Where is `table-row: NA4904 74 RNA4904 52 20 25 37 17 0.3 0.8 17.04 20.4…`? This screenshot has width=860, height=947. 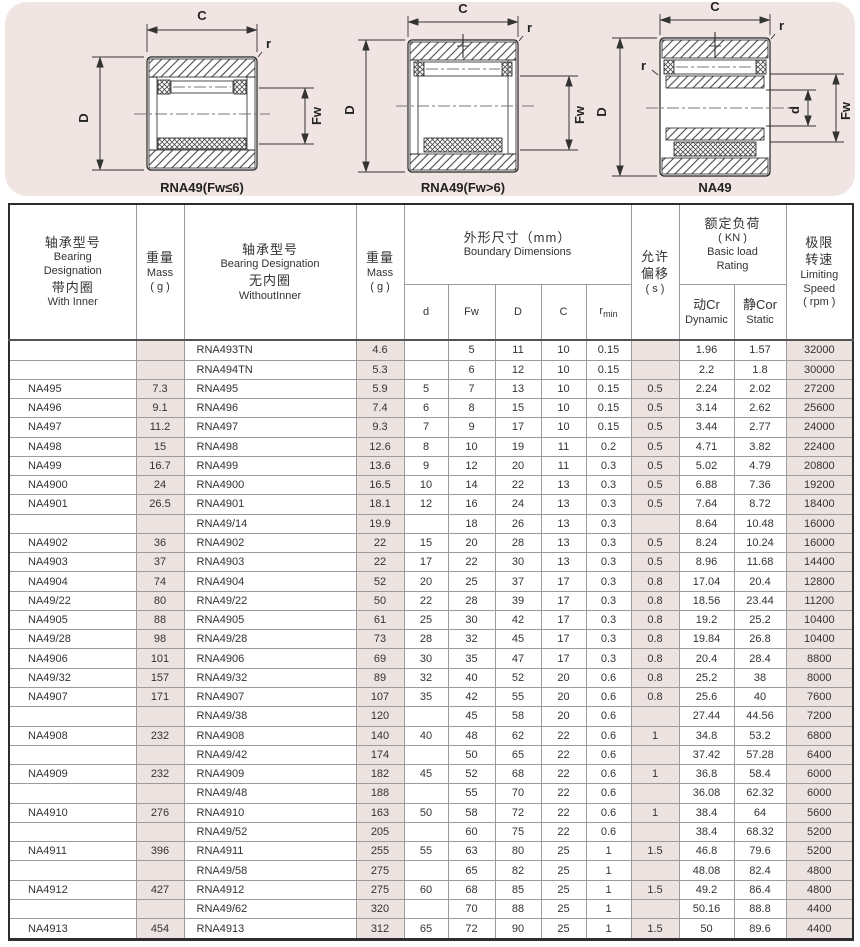
table-row: NA4904 74 RNA4904 52 20 25 37 17 0.3 0.8 17.04 20.4… is located at coordinates (431, 581).